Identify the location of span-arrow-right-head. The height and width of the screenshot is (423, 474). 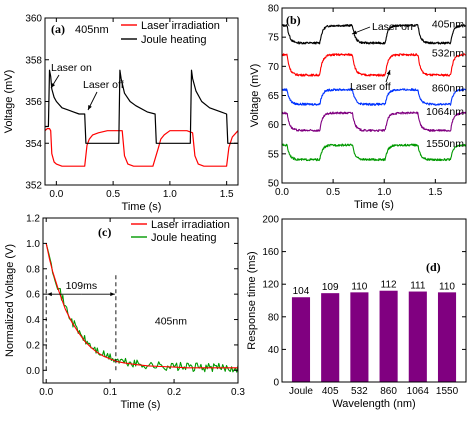
(112, 294).